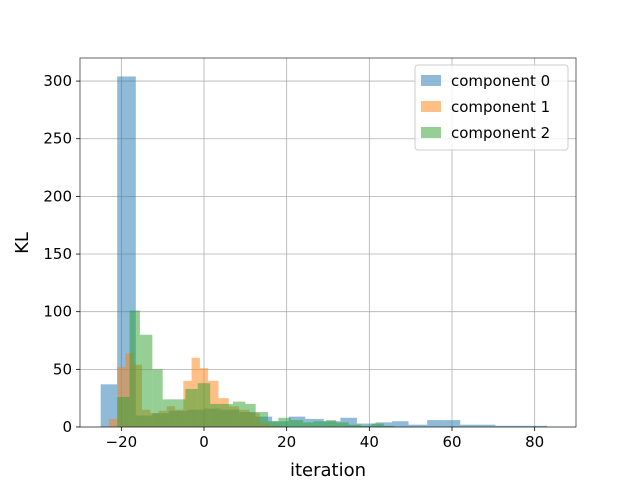 This screenshot has height=480, width=640. What do you see at coordinates (451, 442) in the screenshot?
I see `x-tick-label: 60` at bounding box center [451, 442].